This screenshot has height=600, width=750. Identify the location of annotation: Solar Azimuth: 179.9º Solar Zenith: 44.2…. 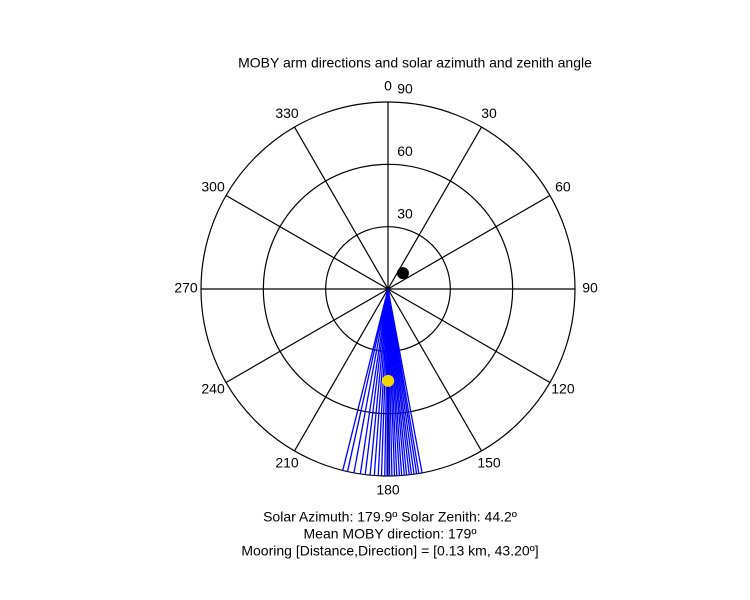
(390, 517).